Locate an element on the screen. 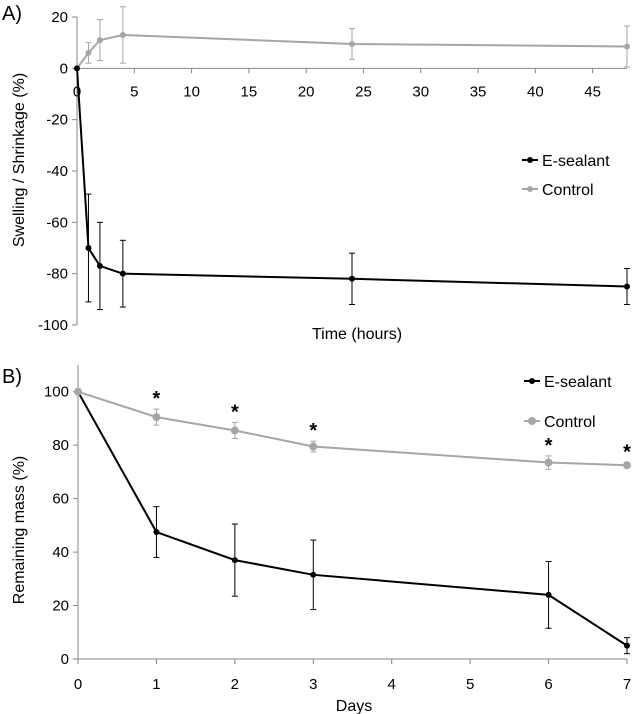 The width and height of the screenshot is (633, 714). panel-a-label: A) is located at coordinates (12, 14).